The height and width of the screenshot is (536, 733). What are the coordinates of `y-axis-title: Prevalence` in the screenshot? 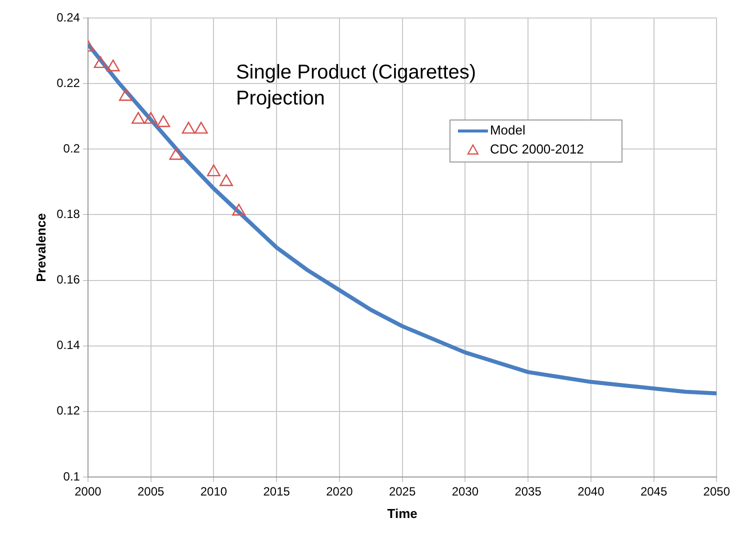 It's located at (40, 247).